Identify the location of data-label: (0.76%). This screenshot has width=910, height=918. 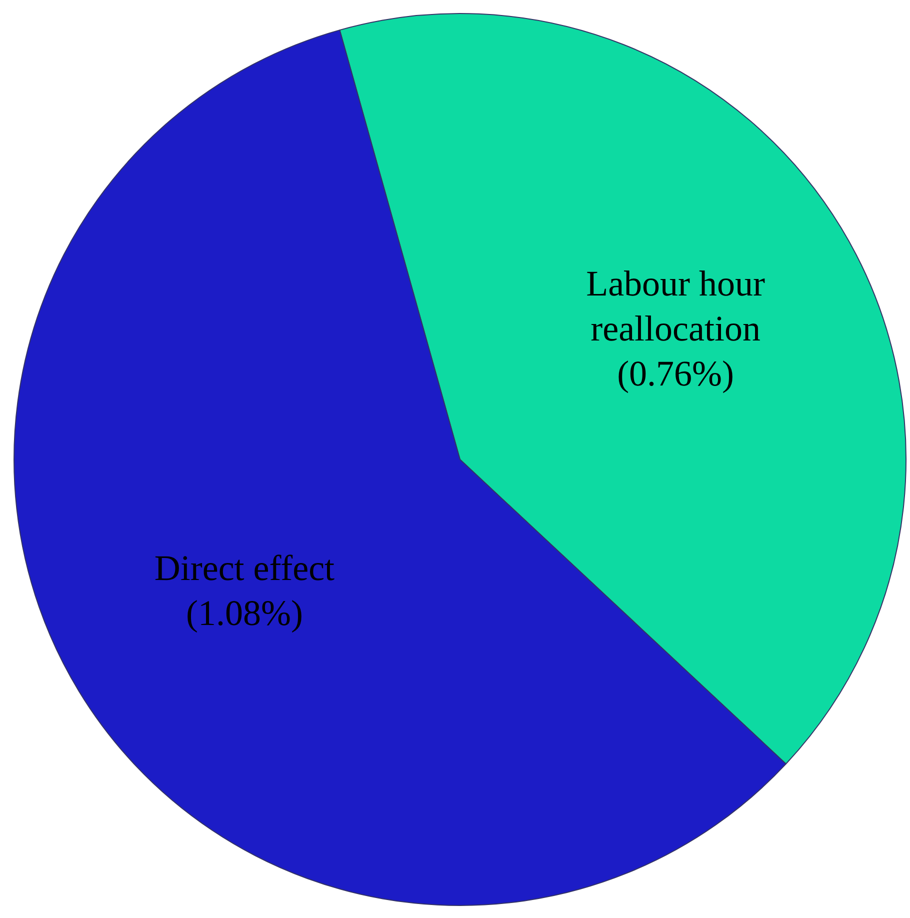
(675, 374).